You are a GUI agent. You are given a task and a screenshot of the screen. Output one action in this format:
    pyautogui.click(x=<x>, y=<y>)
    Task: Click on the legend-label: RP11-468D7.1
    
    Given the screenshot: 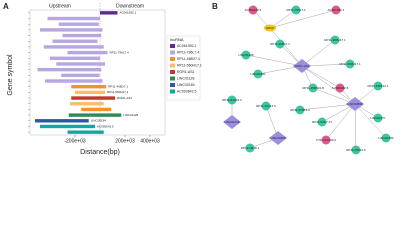 What is the action you would take?
    pyautogui.click(x=188, y=59)
    